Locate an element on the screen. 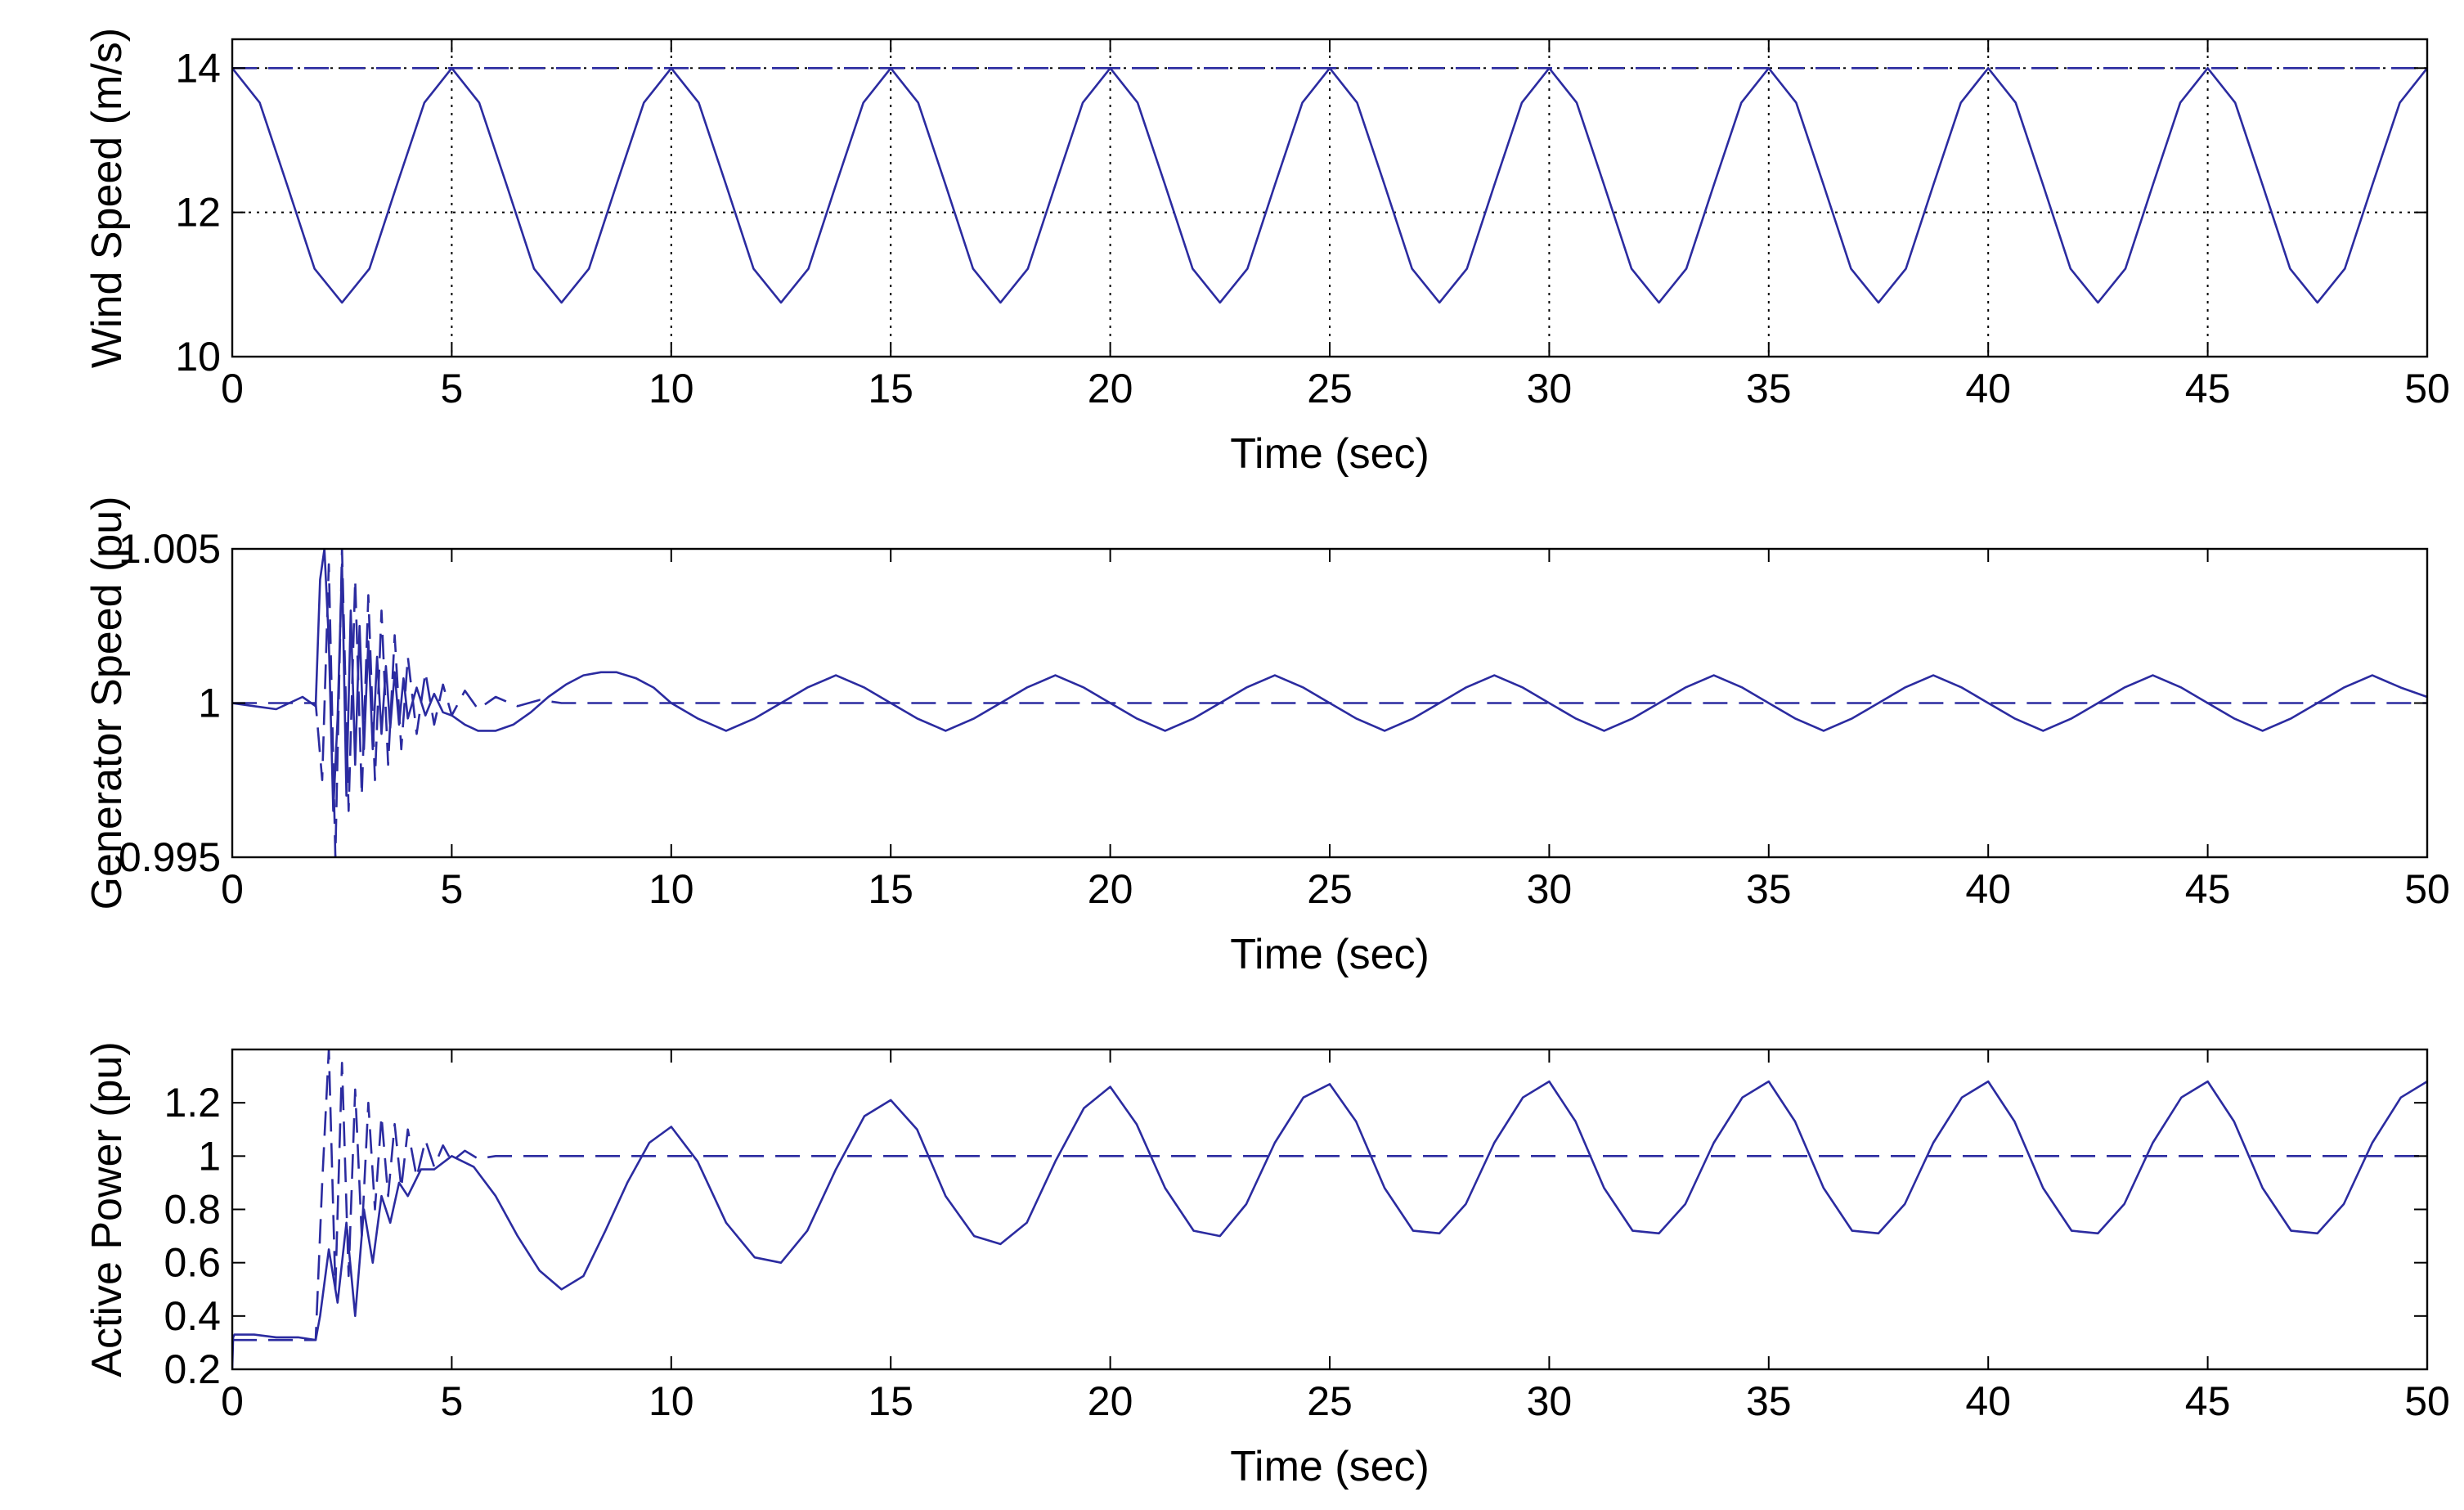 This screenshot has width=2464, height=1510. series-line-solid is located at coordinates (1329, 185).